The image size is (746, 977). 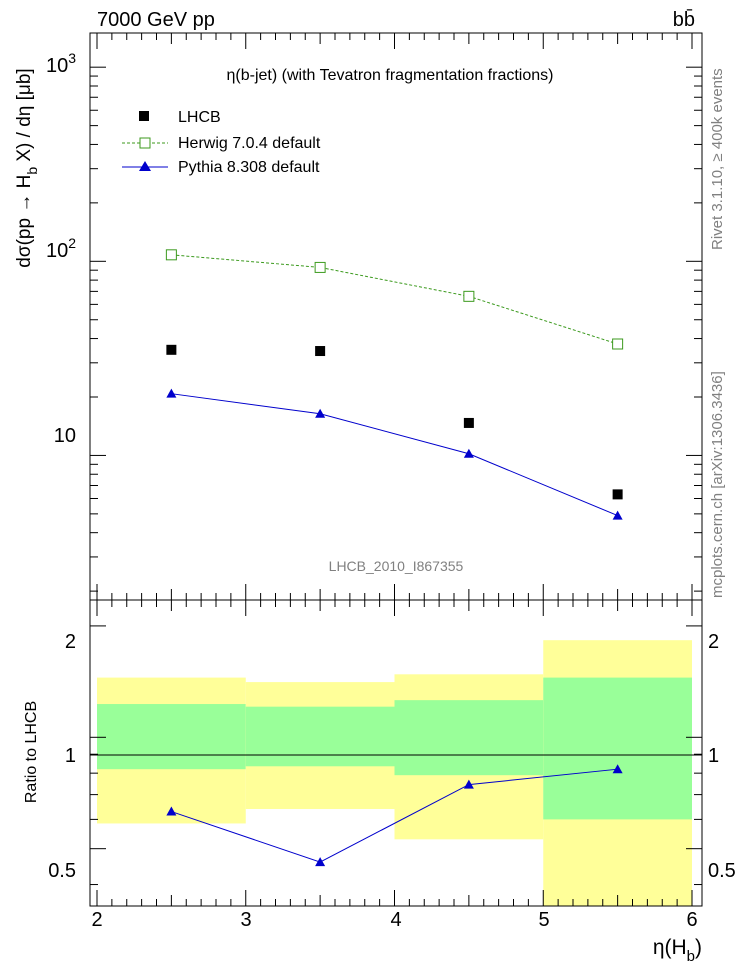 What do you see at coordinates (70, 642) in the screenshot?
I see `ratio-tick-label-2: 2` at bounding box center [70, 642].